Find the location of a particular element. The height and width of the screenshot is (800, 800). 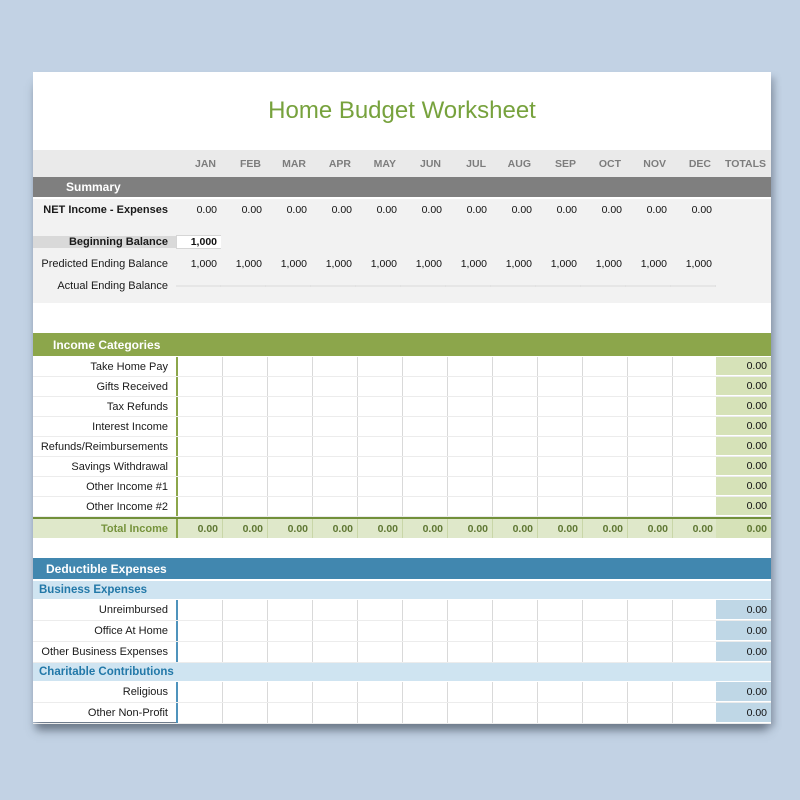

beginning-balance-jan-cell: 1,000 is located at coordinates (198, 242).